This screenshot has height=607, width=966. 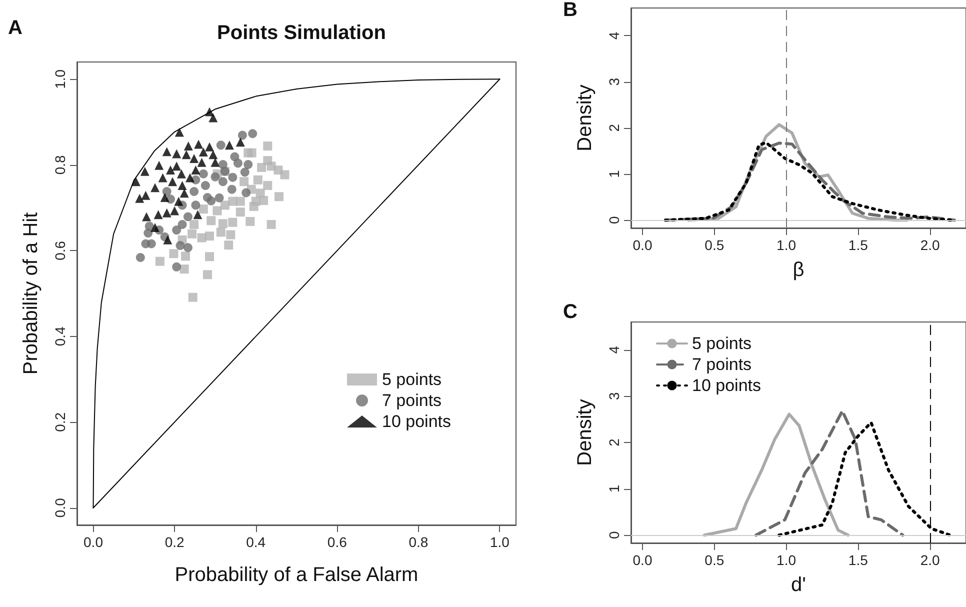 I want to click on x-tick-label: 0.2, so click(x=174, y=542).